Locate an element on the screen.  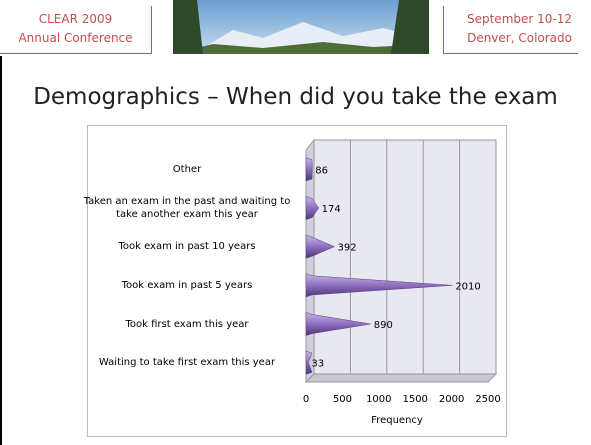
value-label: 890 is located at coordinates (383, 325).